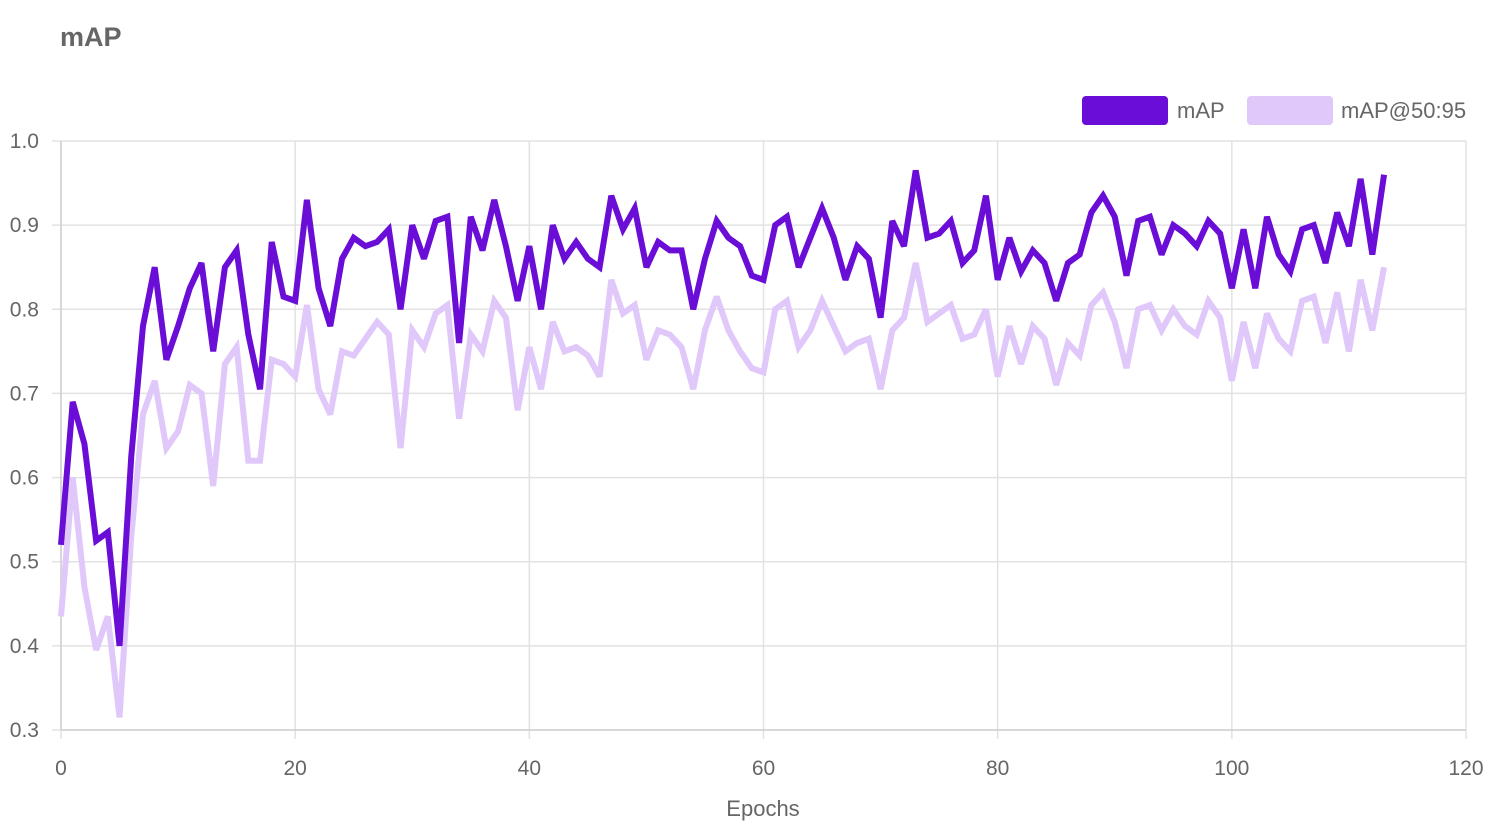  Describe the element at coordinates (997, 768) in the screenshot. I see `x-tick-label: 80` at that location.